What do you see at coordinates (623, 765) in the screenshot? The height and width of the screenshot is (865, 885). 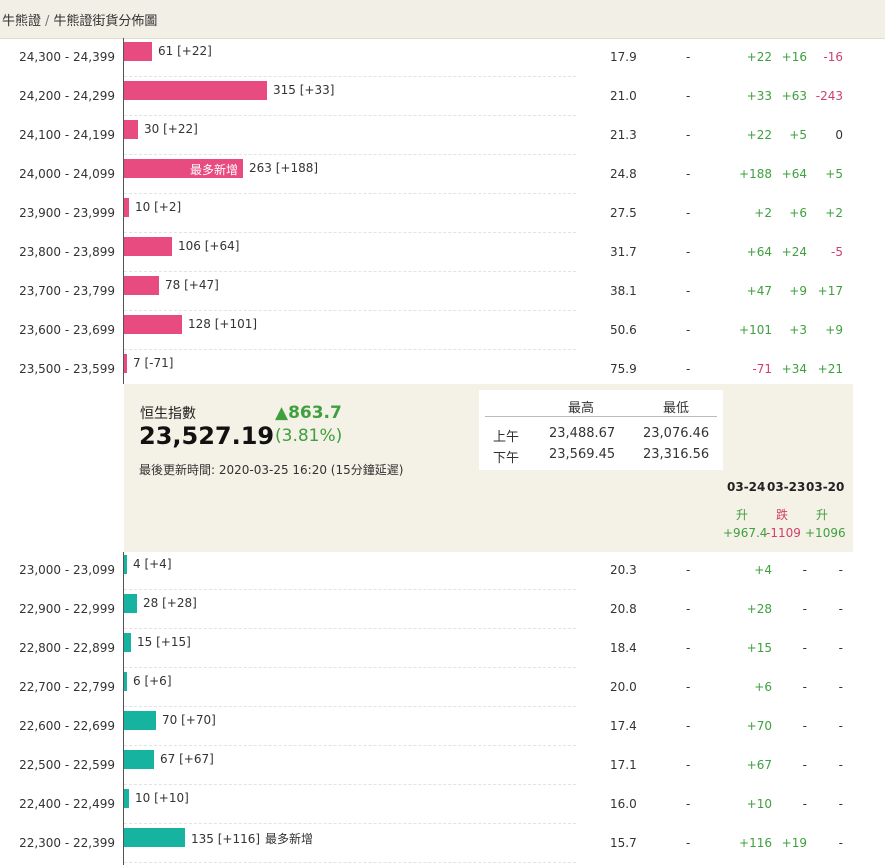 I see `conversion-ratio: 17.1` at bounding box center [623, 765].